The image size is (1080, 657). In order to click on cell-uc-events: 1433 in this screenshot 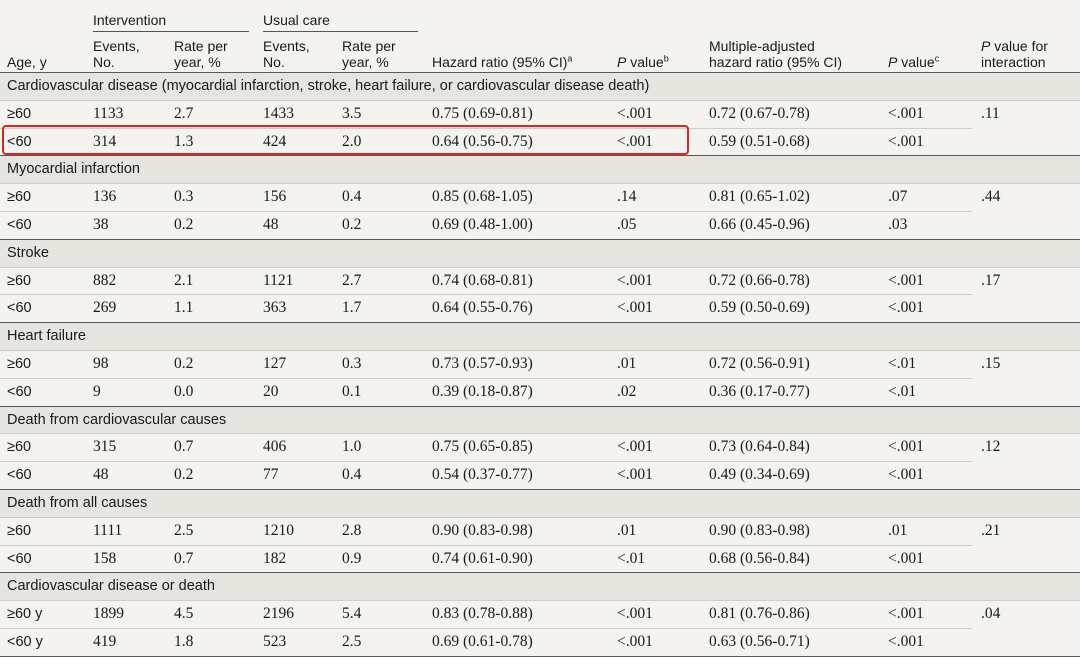, I will do `click(278, 113)`.